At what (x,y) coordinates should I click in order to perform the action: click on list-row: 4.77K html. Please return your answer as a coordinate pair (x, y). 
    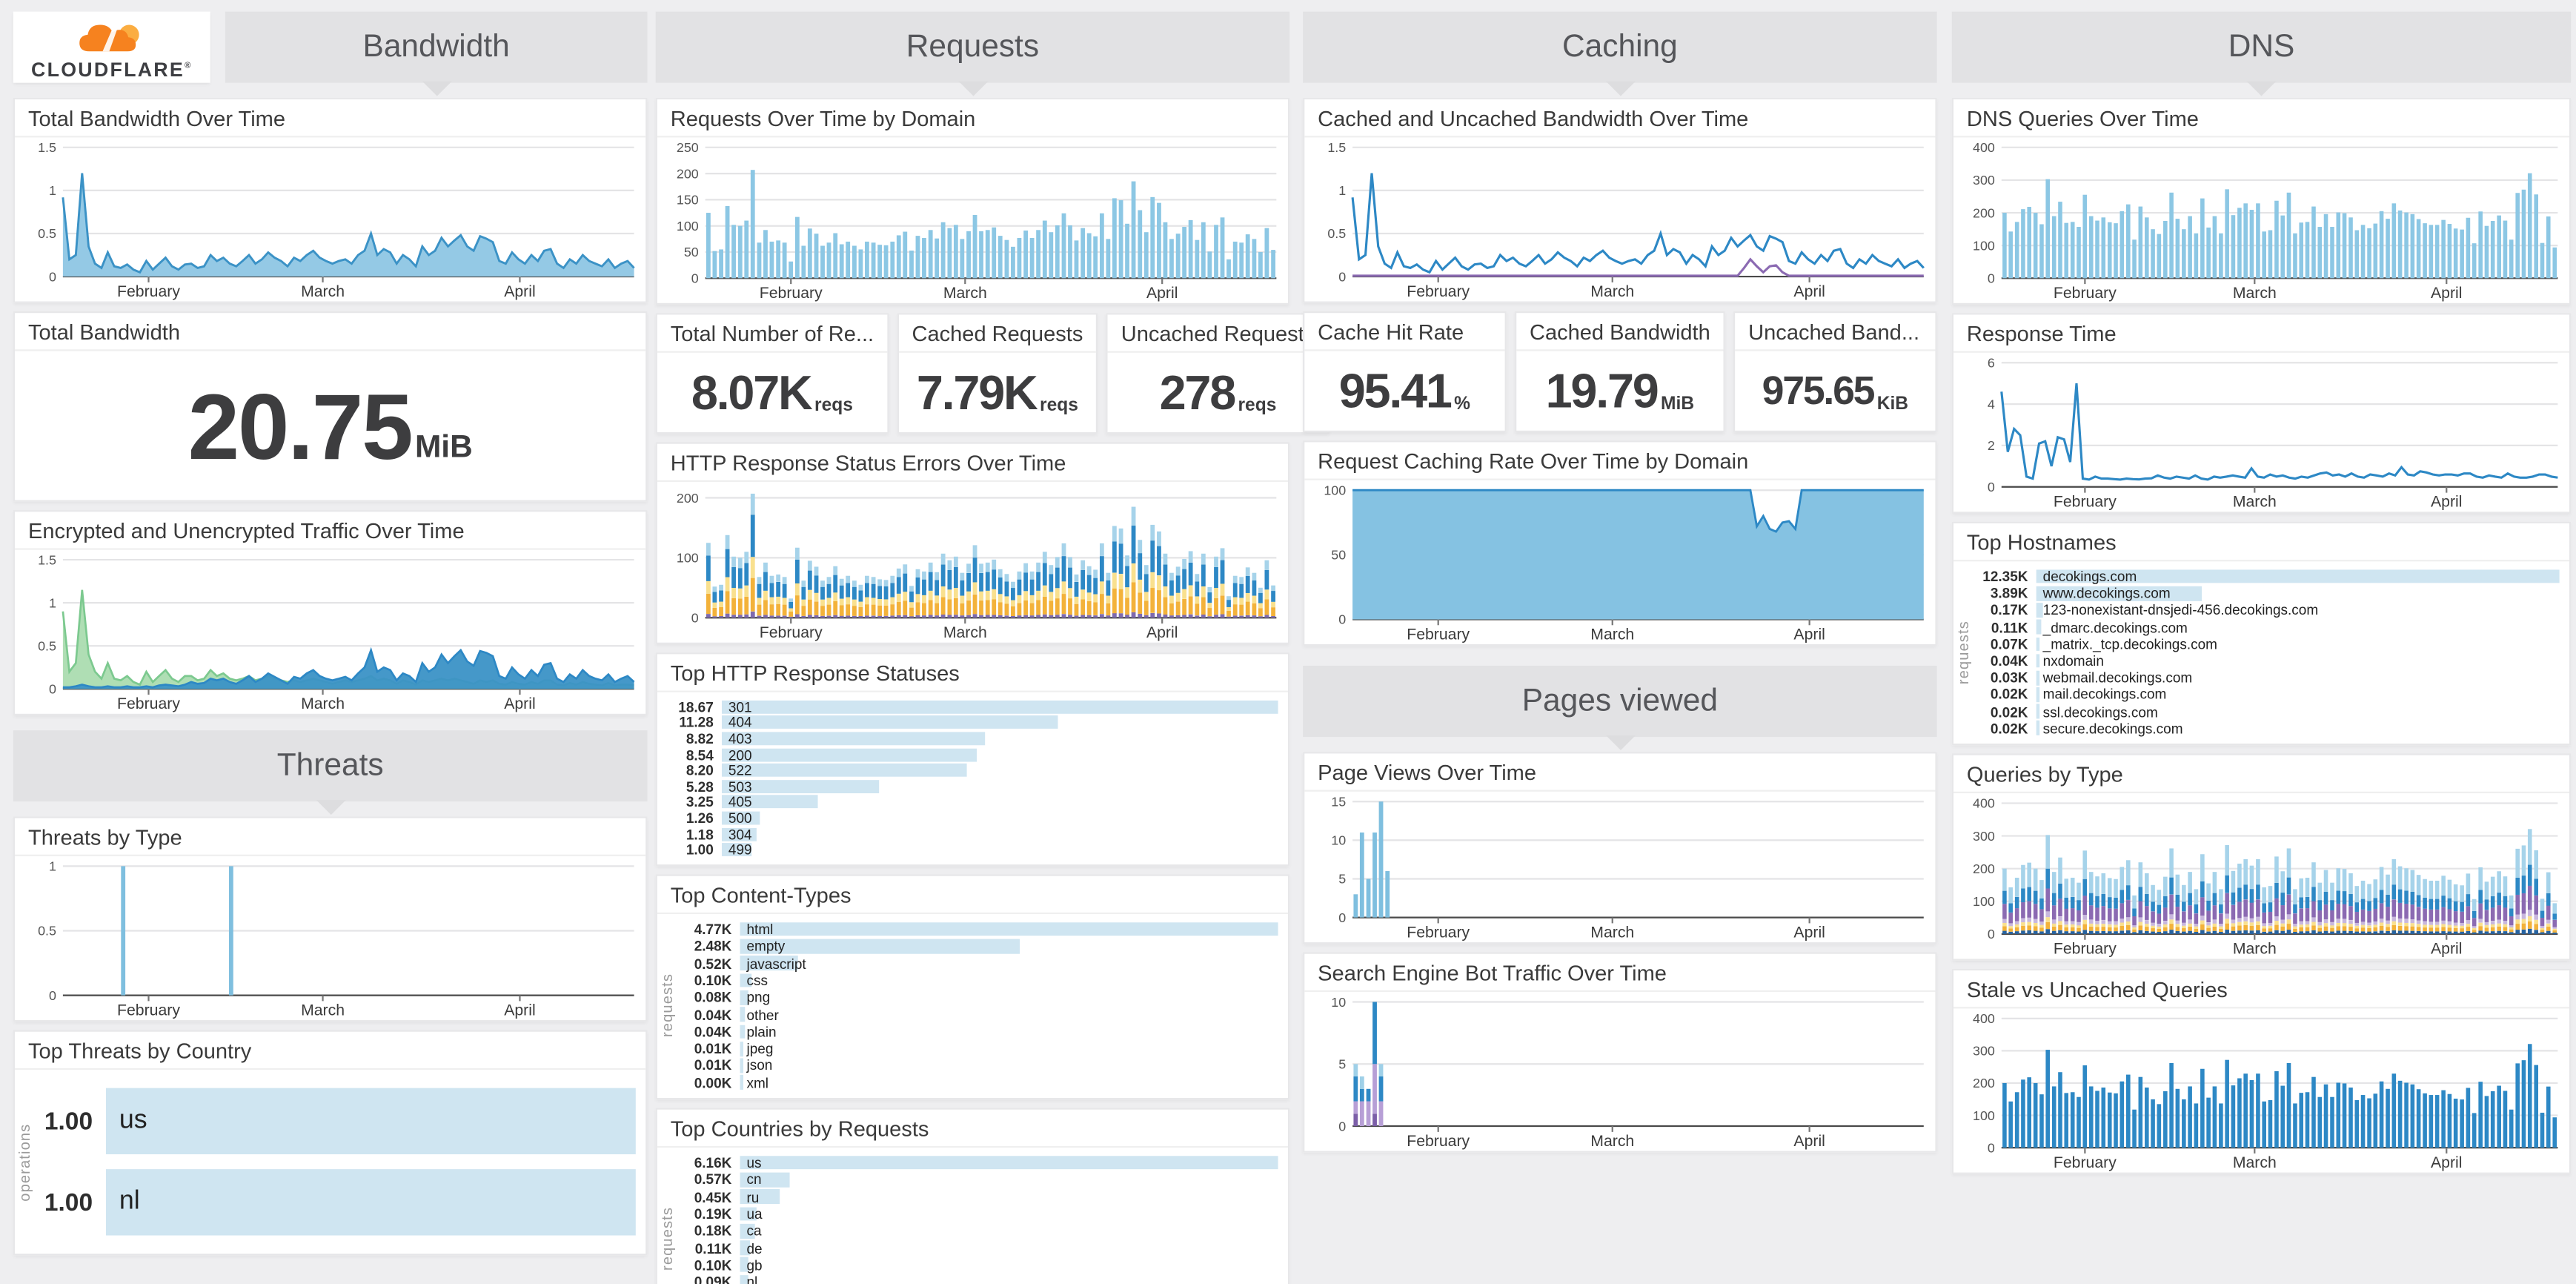
    Looking at the image, I should click on (978, 930).